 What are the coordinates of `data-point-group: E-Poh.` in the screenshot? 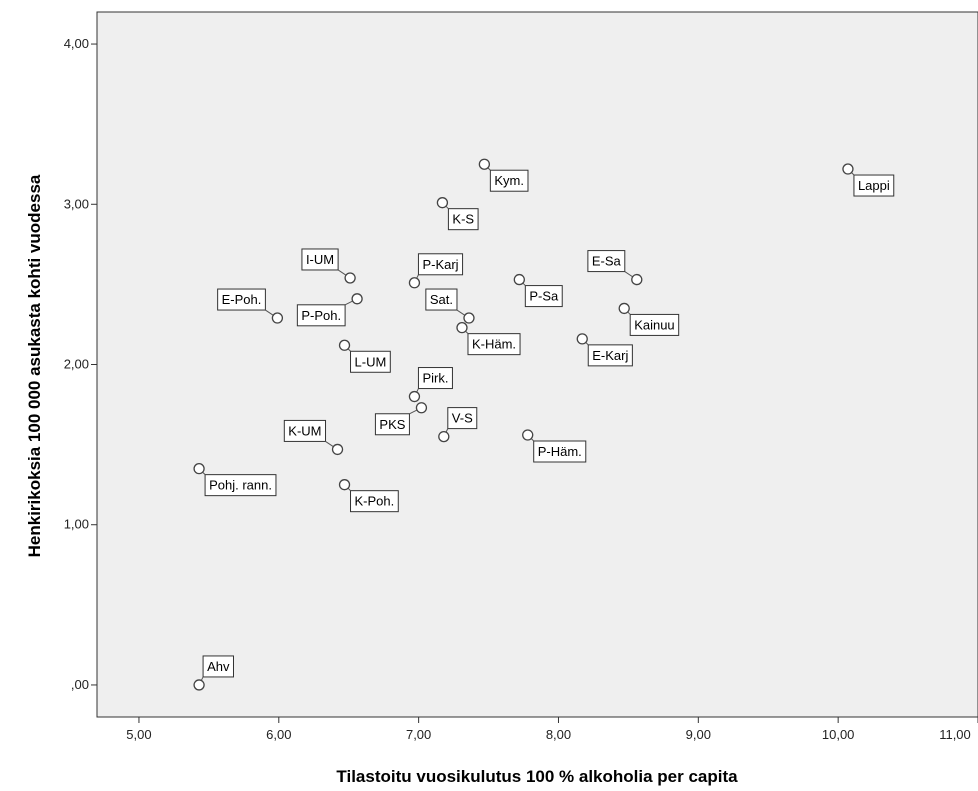 It's located at (250, 306).